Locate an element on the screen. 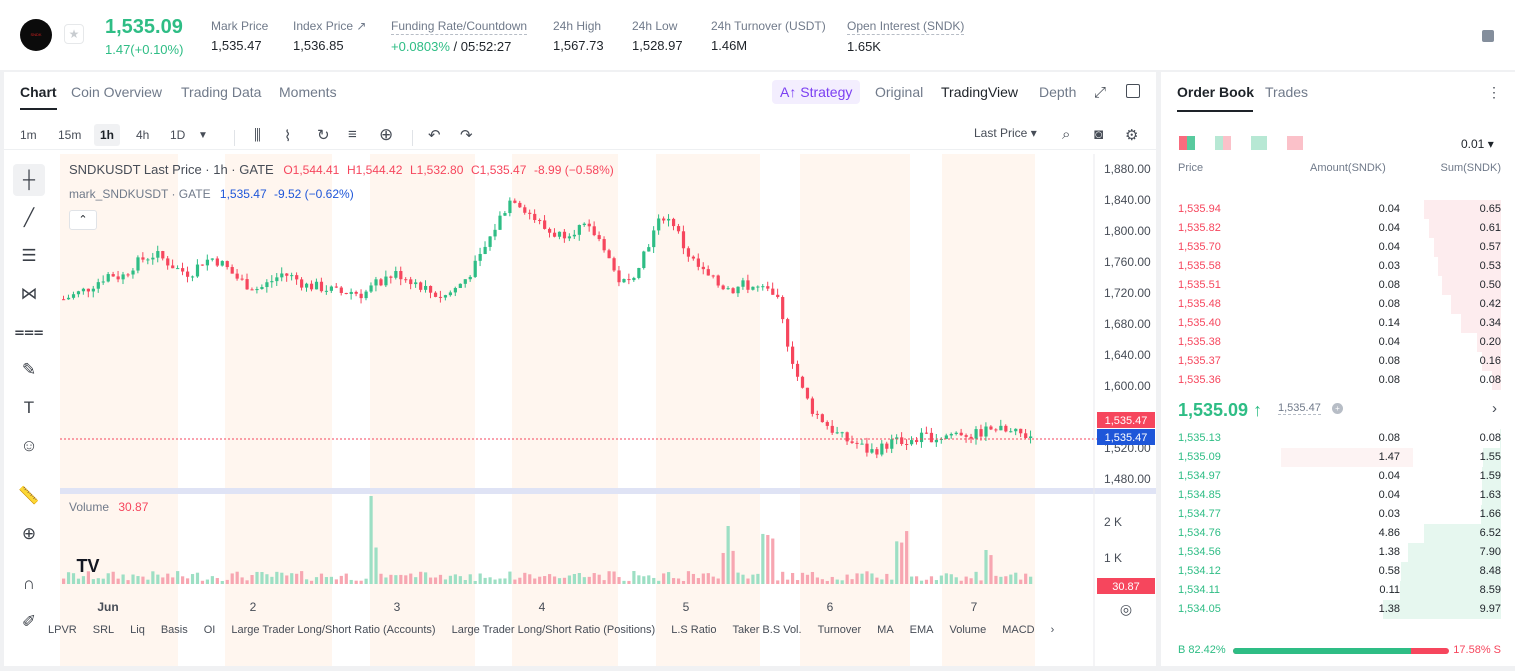 This screenshot has width=1515, height=671. crosshair-icon: ┼ is located at coordinates (29, 180).